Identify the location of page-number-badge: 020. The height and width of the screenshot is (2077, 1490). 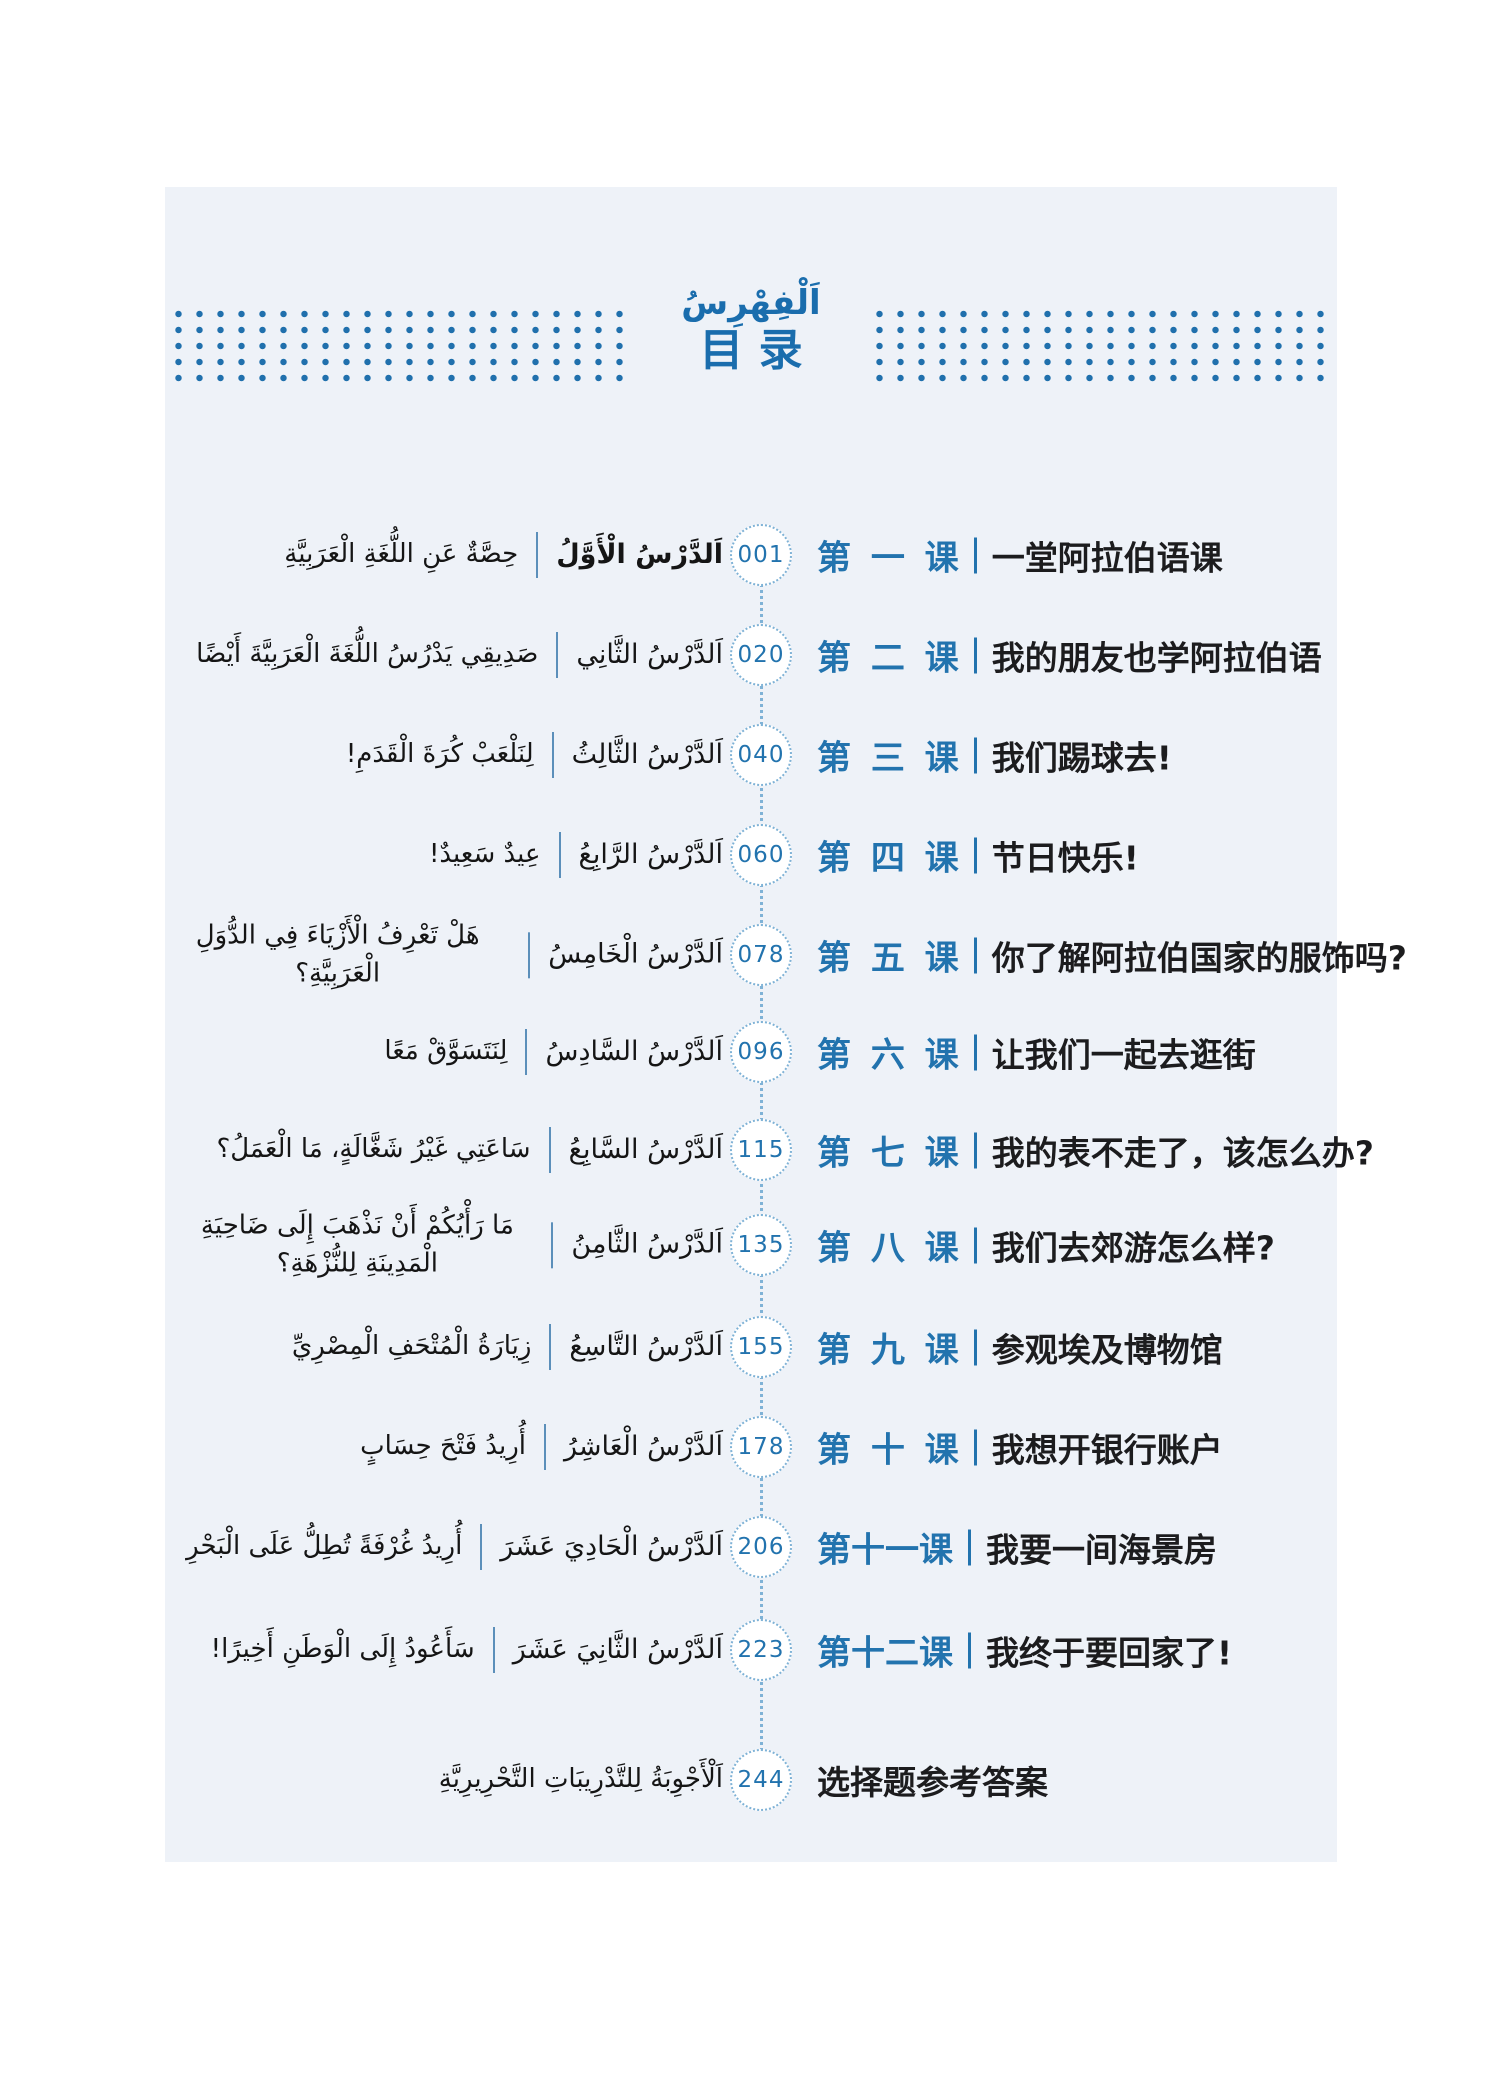
(761, 655).